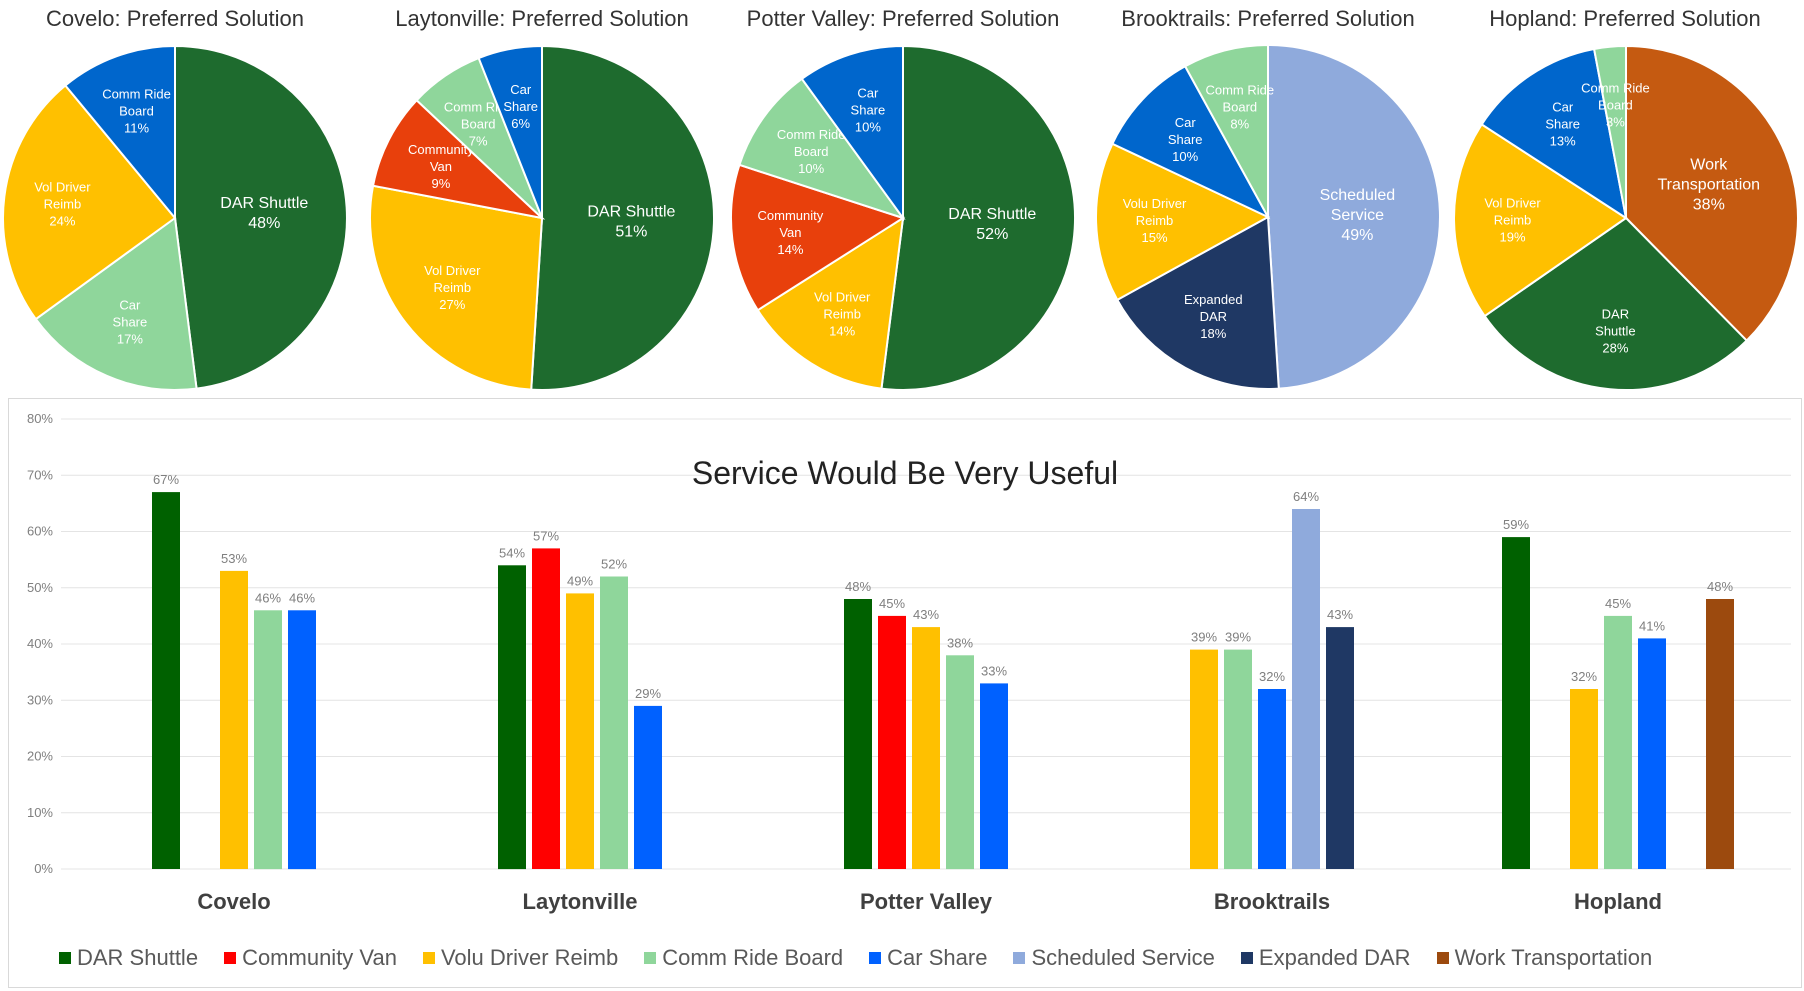 Image resolution: width=1804 pixels, height=991 pixels. I want to click on bar-brooktrails-comm-ride-board, so click(1238, 759).